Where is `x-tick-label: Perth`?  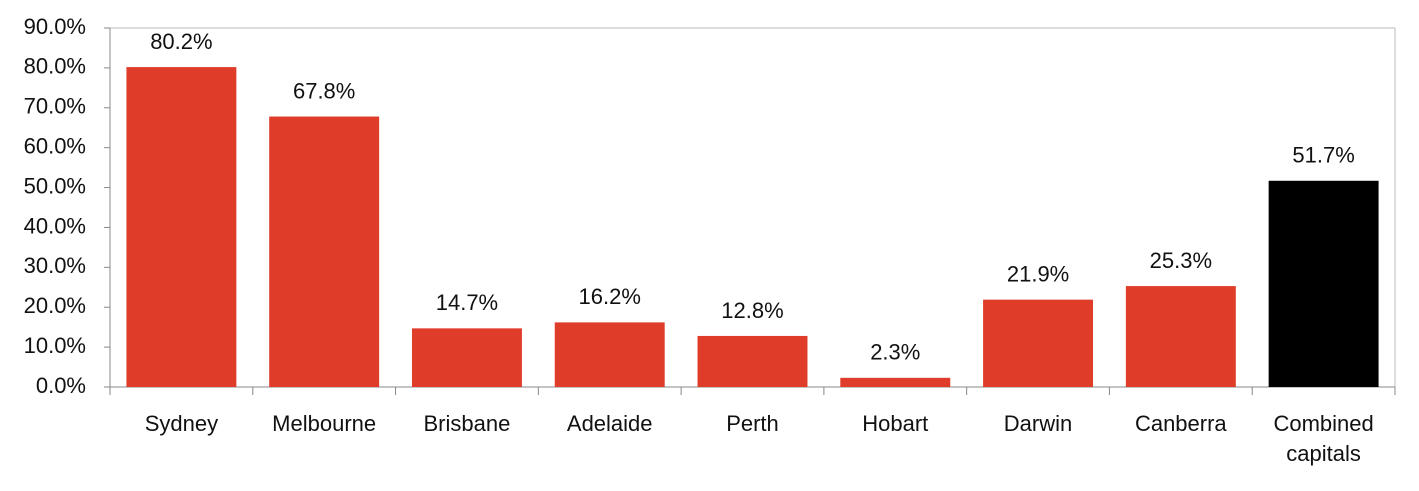
x-tick-label: Perth is located at coordinates (752, 423).